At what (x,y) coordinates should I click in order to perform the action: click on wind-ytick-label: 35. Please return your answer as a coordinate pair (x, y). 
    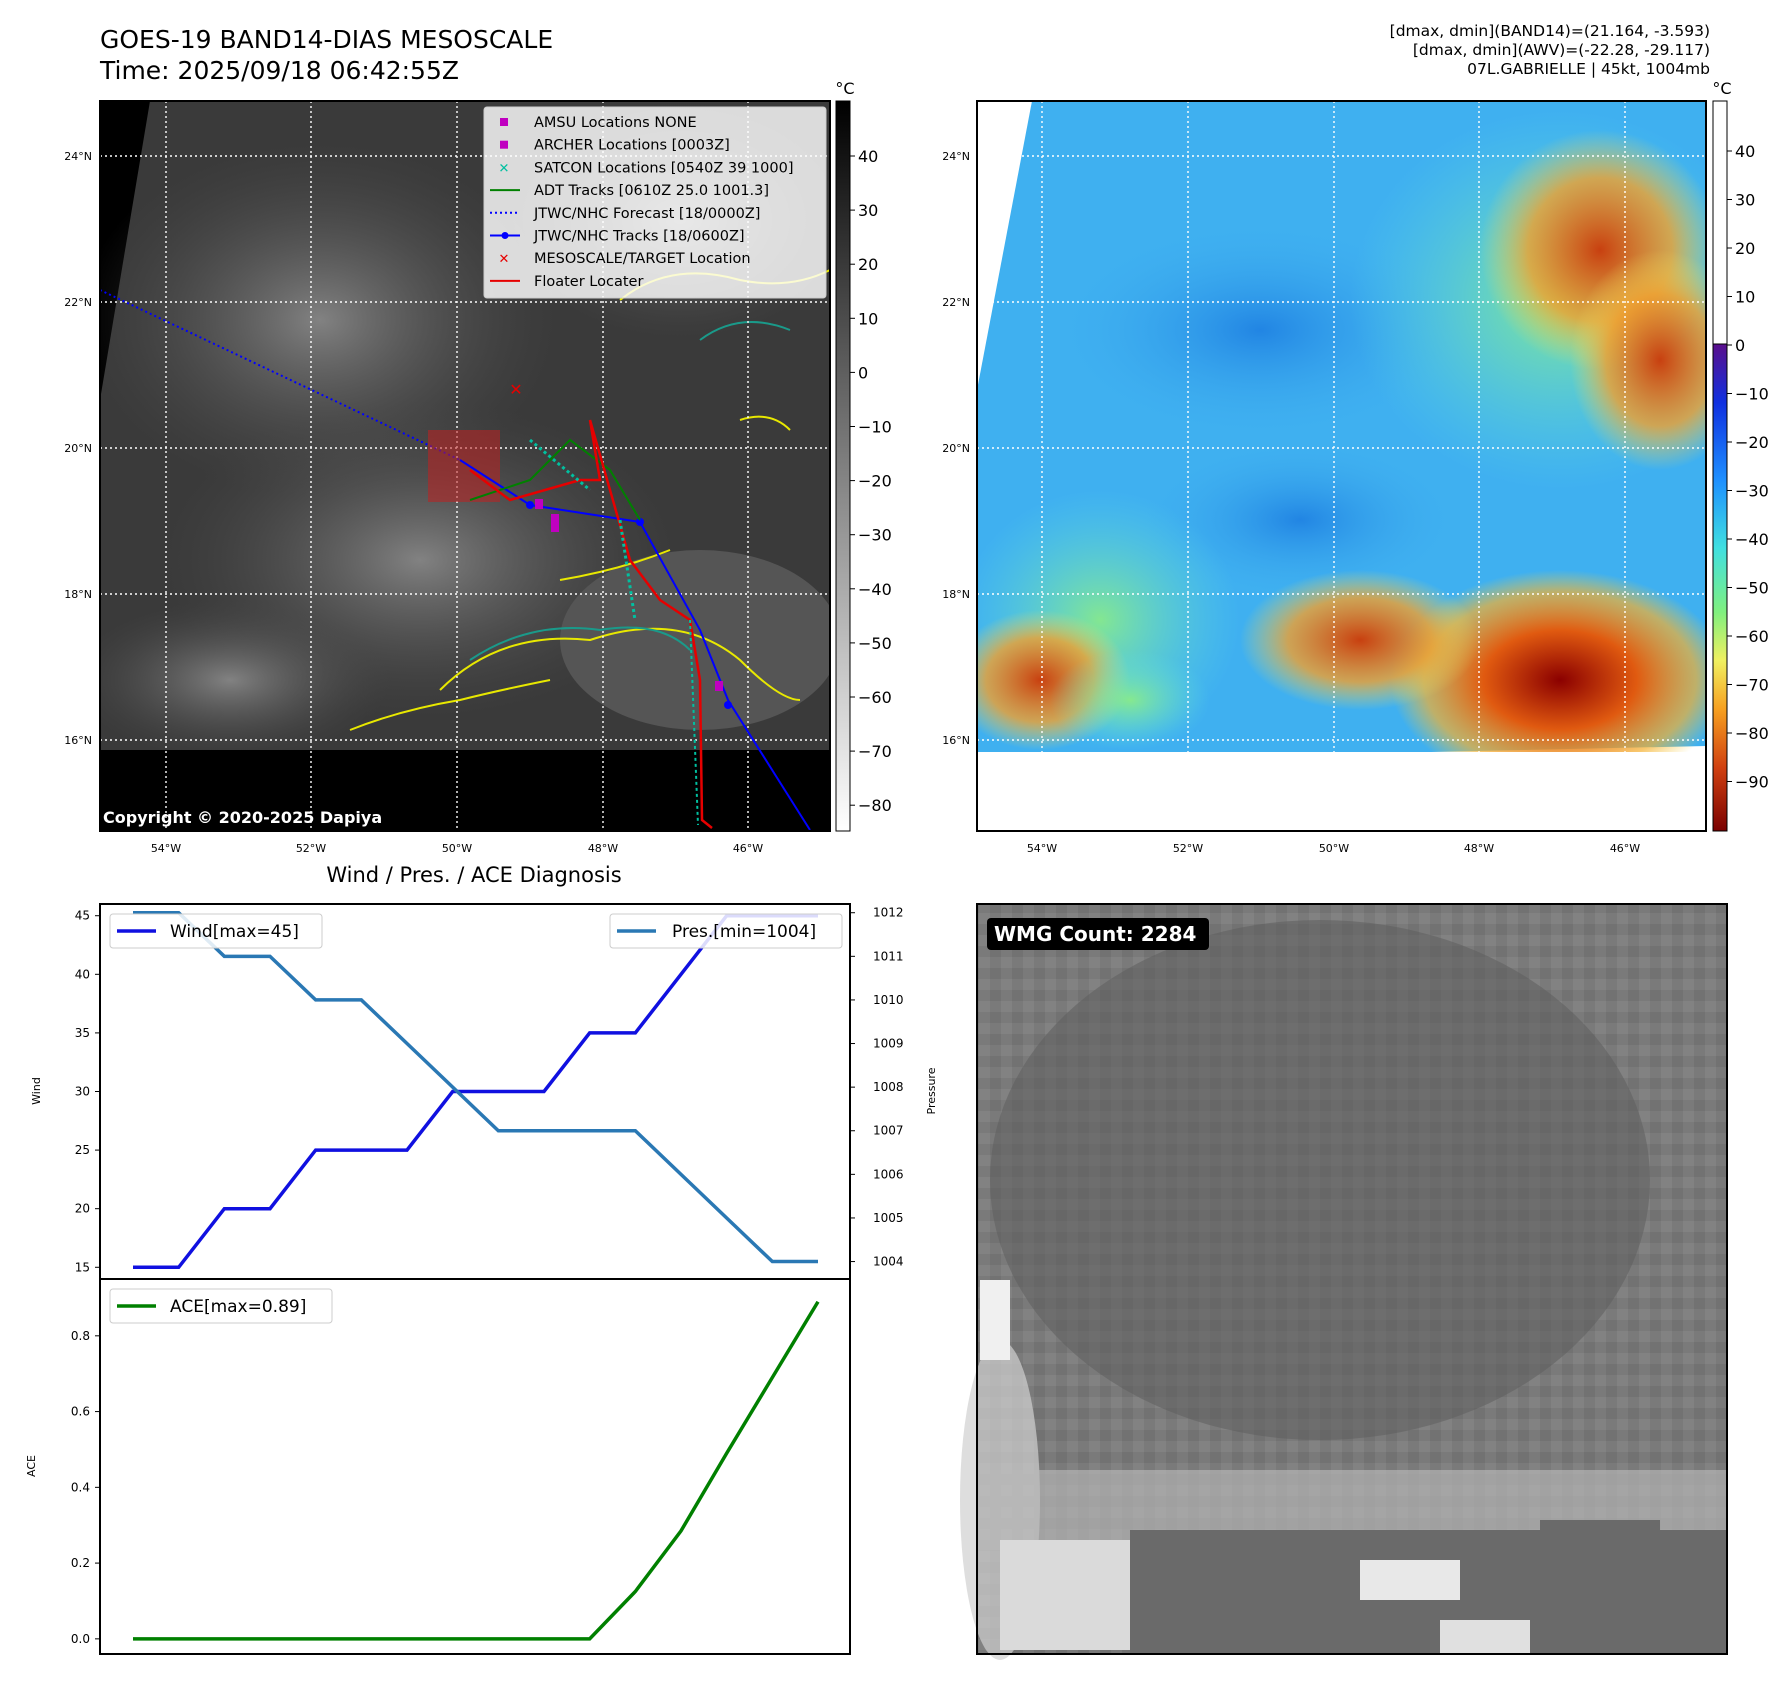
    Looking at the image, I should click on (82, 1033).